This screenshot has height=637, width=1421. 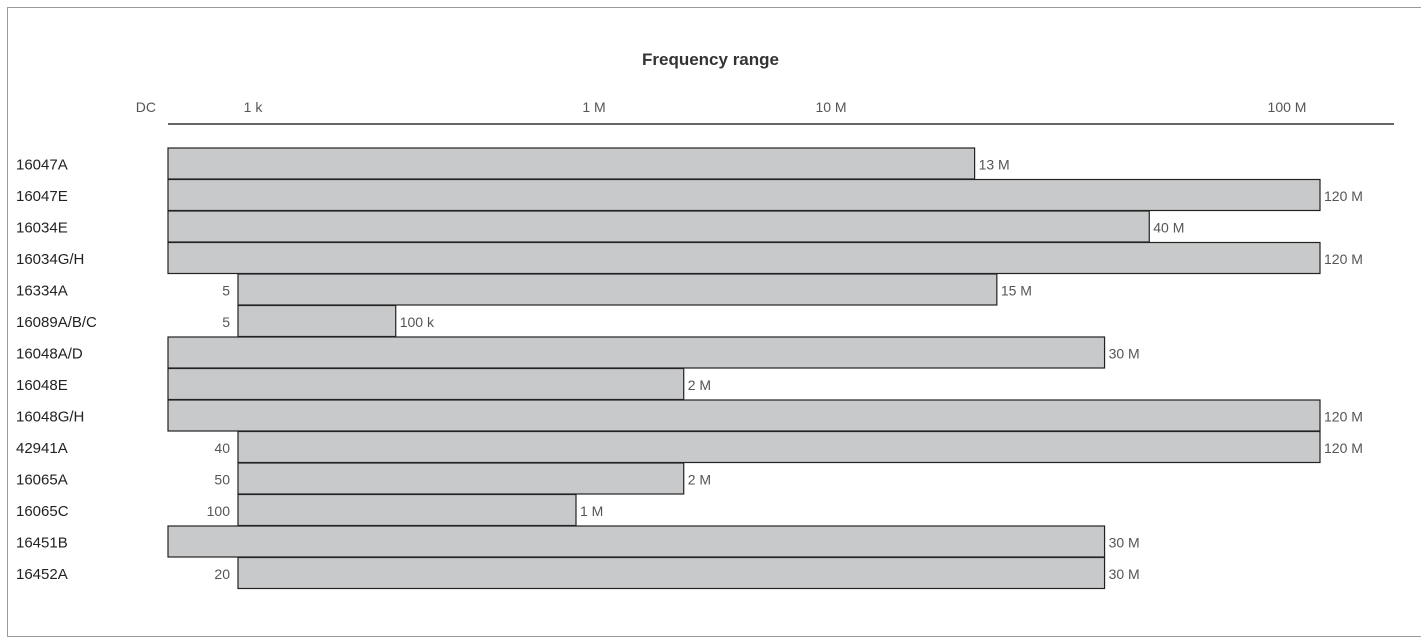 What do you see at coordinates (42, 574) in the screenshot?
I see `row-label: 16452A` at bounding box center [42, 574].